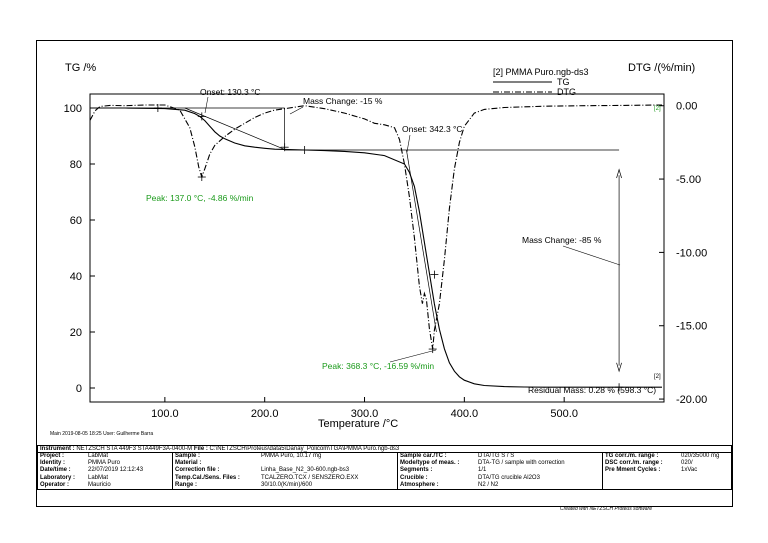 The image size is (768, 543). What do you see at coordinates (416, 470) in the screenshot?
I see `info-key: Segments :` at bounding box center [416, 470].